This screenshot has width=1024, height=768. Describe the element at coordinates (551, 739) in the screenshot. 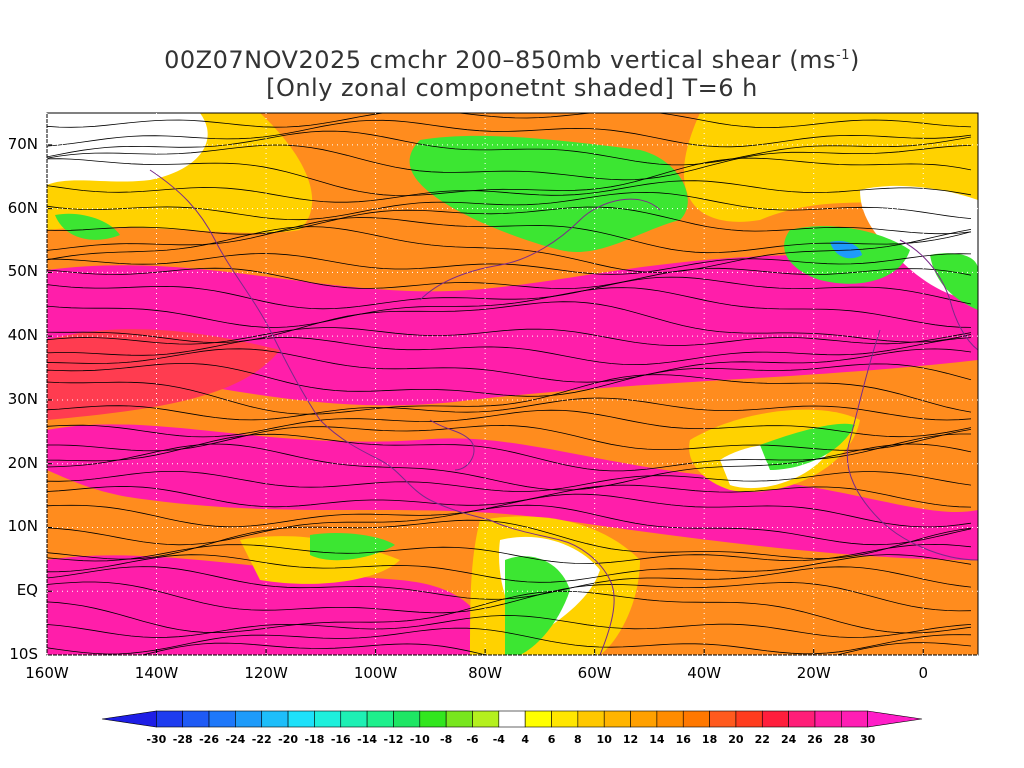

I see `colorbar-label: 6` at that location.